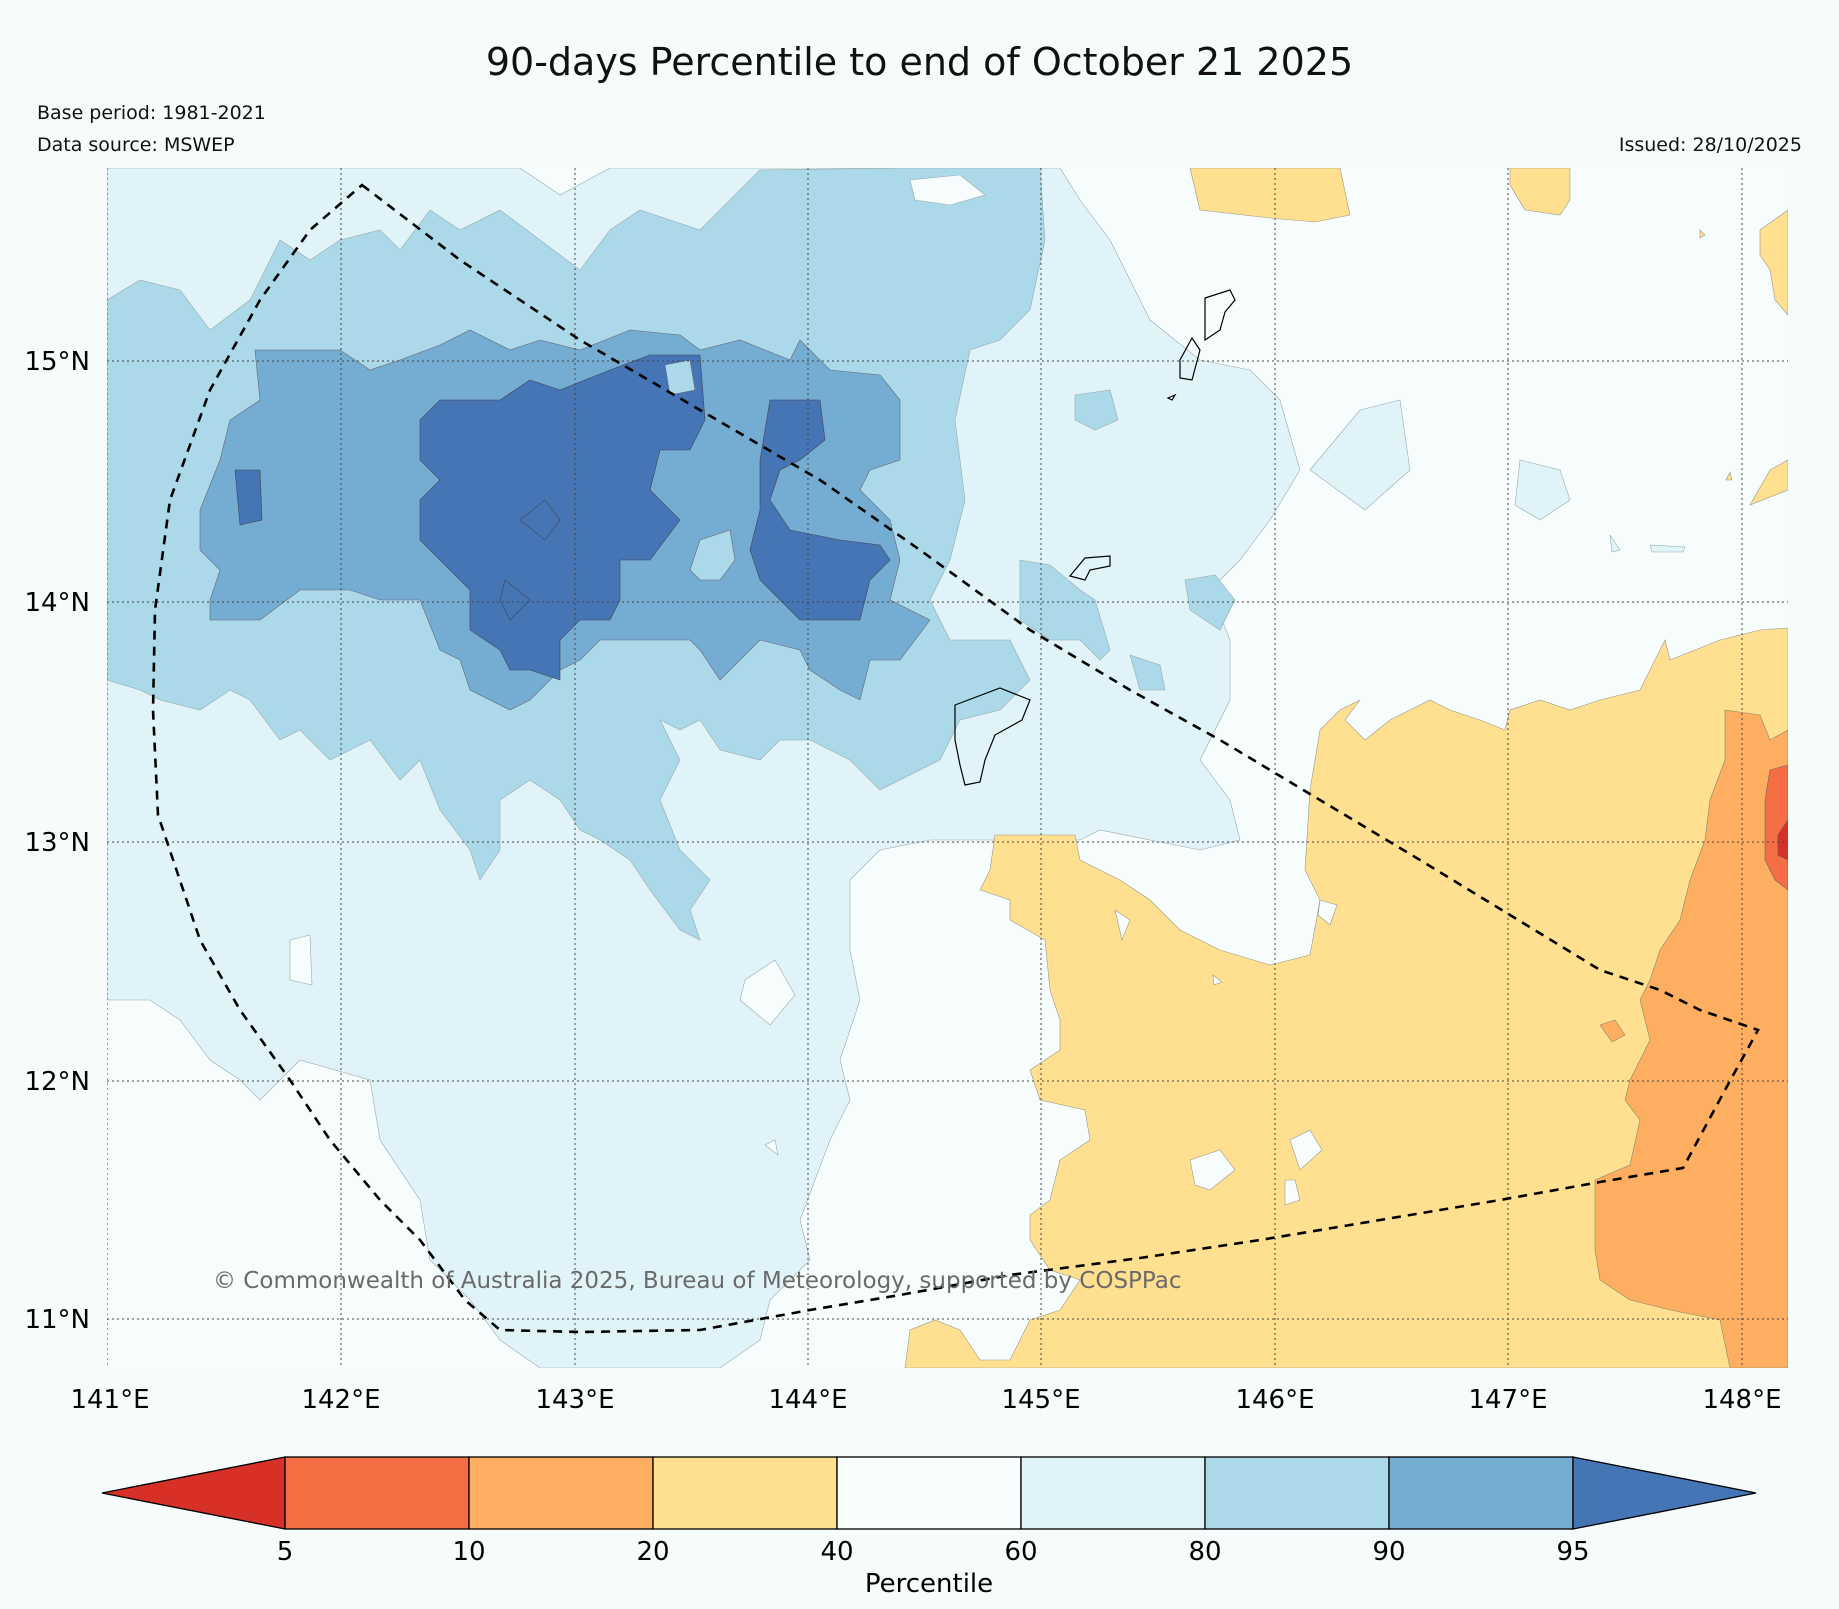 This screenshot has width=1839, height=1609. I want to click on band-5-10-region, so click(1776, 827).